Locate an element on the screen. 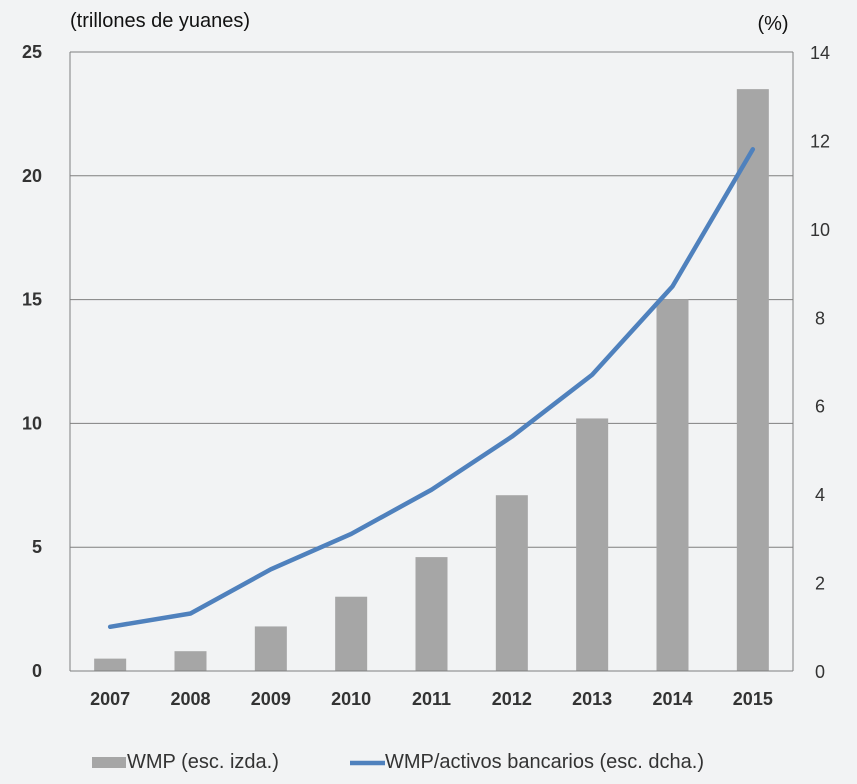 The image size is (857, 784). legend-bar-label: WMP (esc. izda.) is located at coordinates (203, 762).